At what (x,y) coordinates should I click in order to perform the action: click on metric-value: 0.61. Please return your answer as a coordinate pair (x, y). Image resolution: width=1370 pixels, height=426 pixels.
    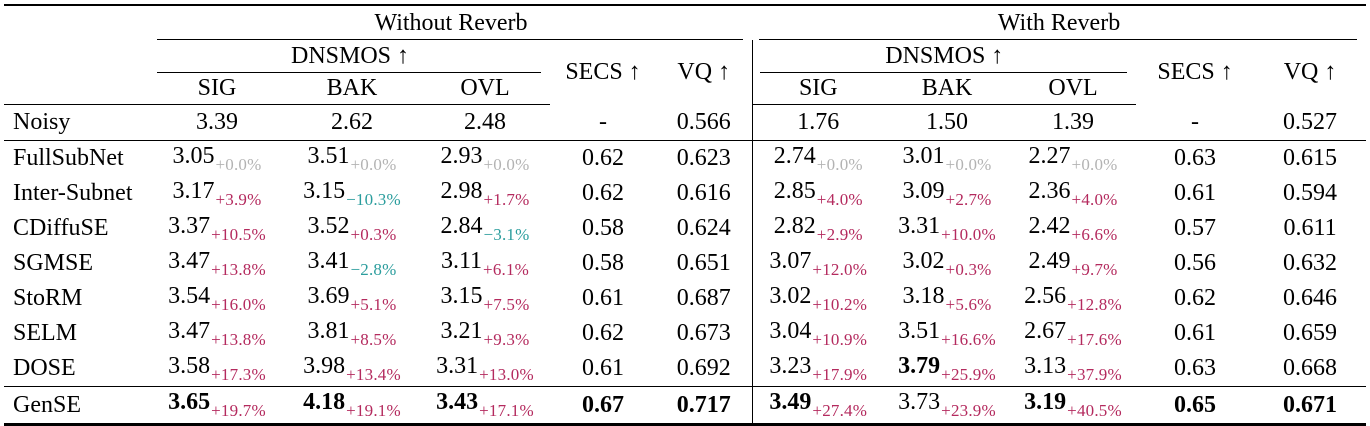
    Looking at the image, I should click on (603, 368).